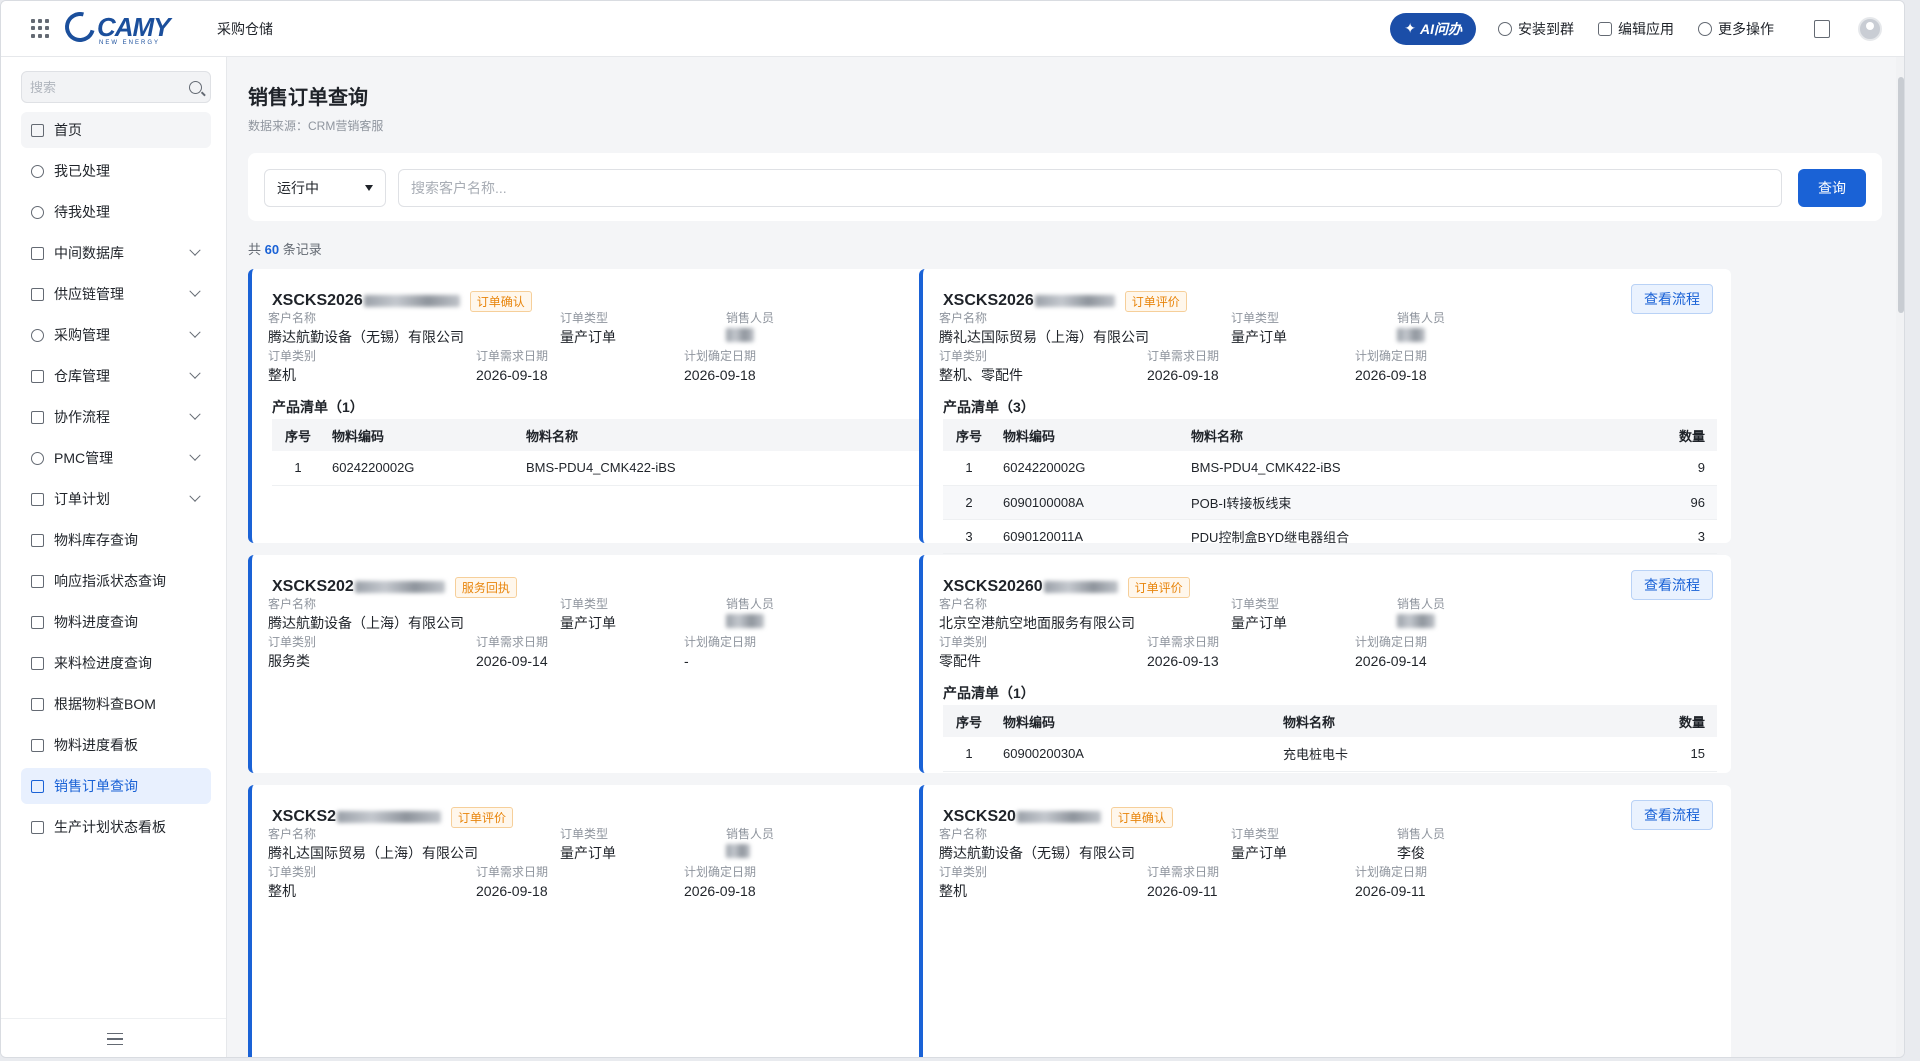 The width and height of the screenshot is (1920, 1061). I want to click on salesperson-label: 销售人员, so click(1421, 318).